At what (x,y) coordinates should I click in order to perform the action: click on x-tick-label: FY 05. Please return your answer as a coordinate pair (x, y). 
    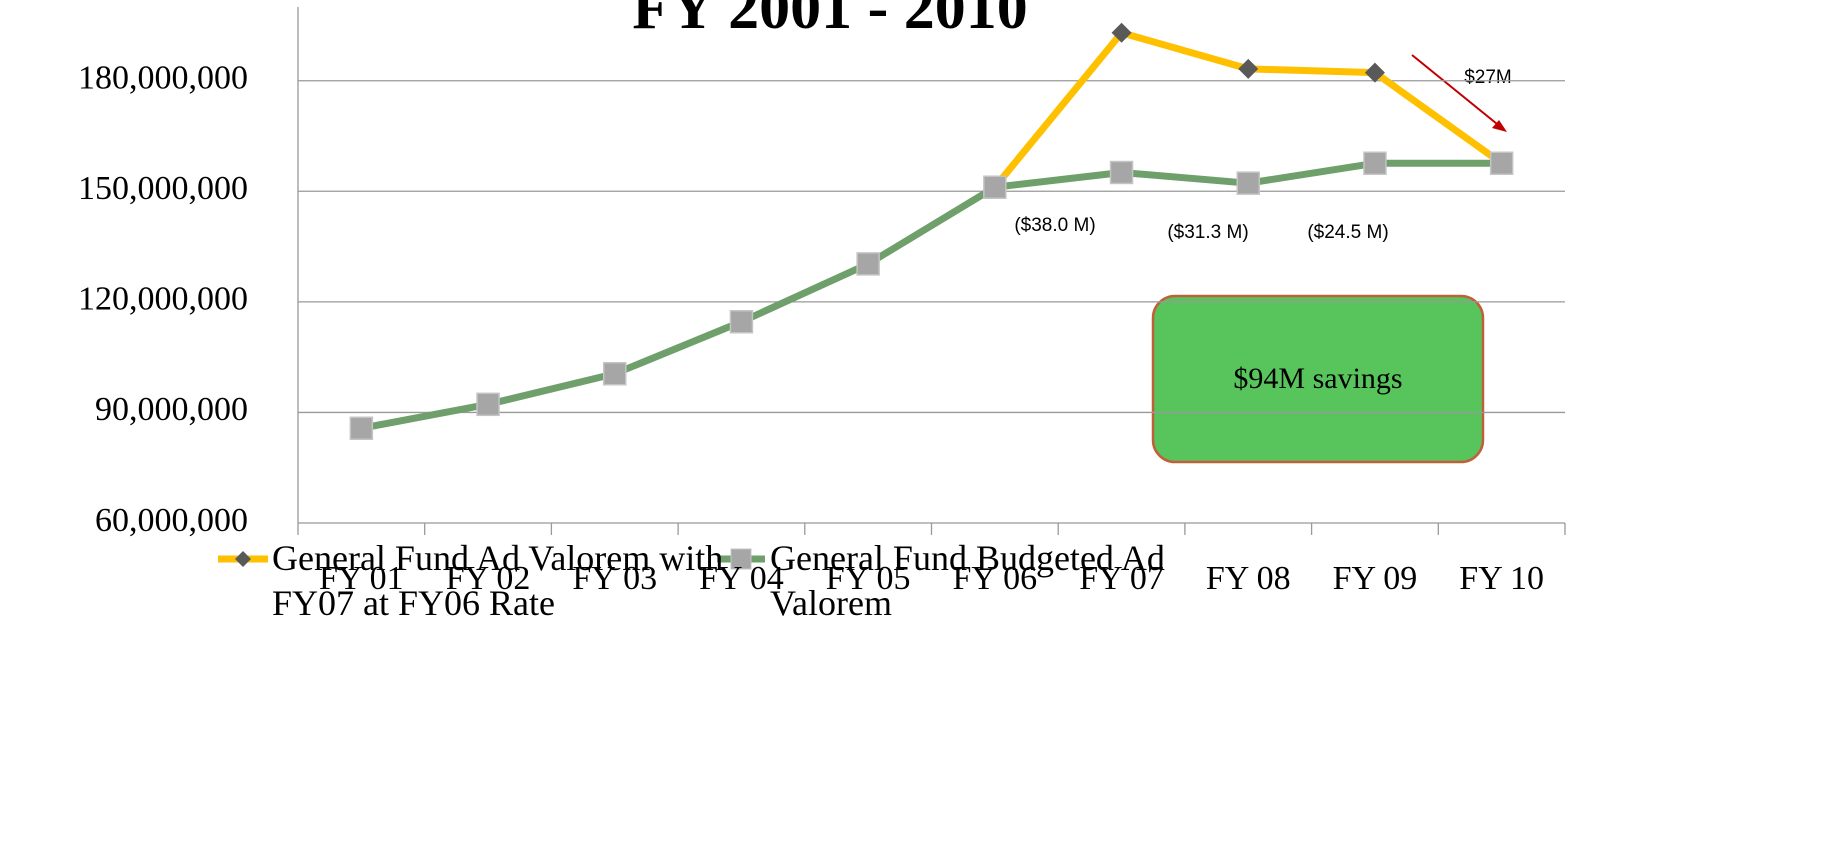
    Looking at the image, I should click on (868, 578).